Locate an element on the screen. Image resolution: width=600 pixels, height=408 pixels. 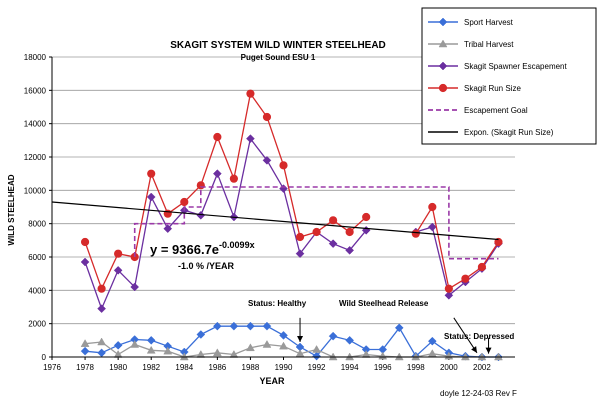
wild-steelhead-release-label: Wild Steelhead Release is located at coordinates (384, 303).